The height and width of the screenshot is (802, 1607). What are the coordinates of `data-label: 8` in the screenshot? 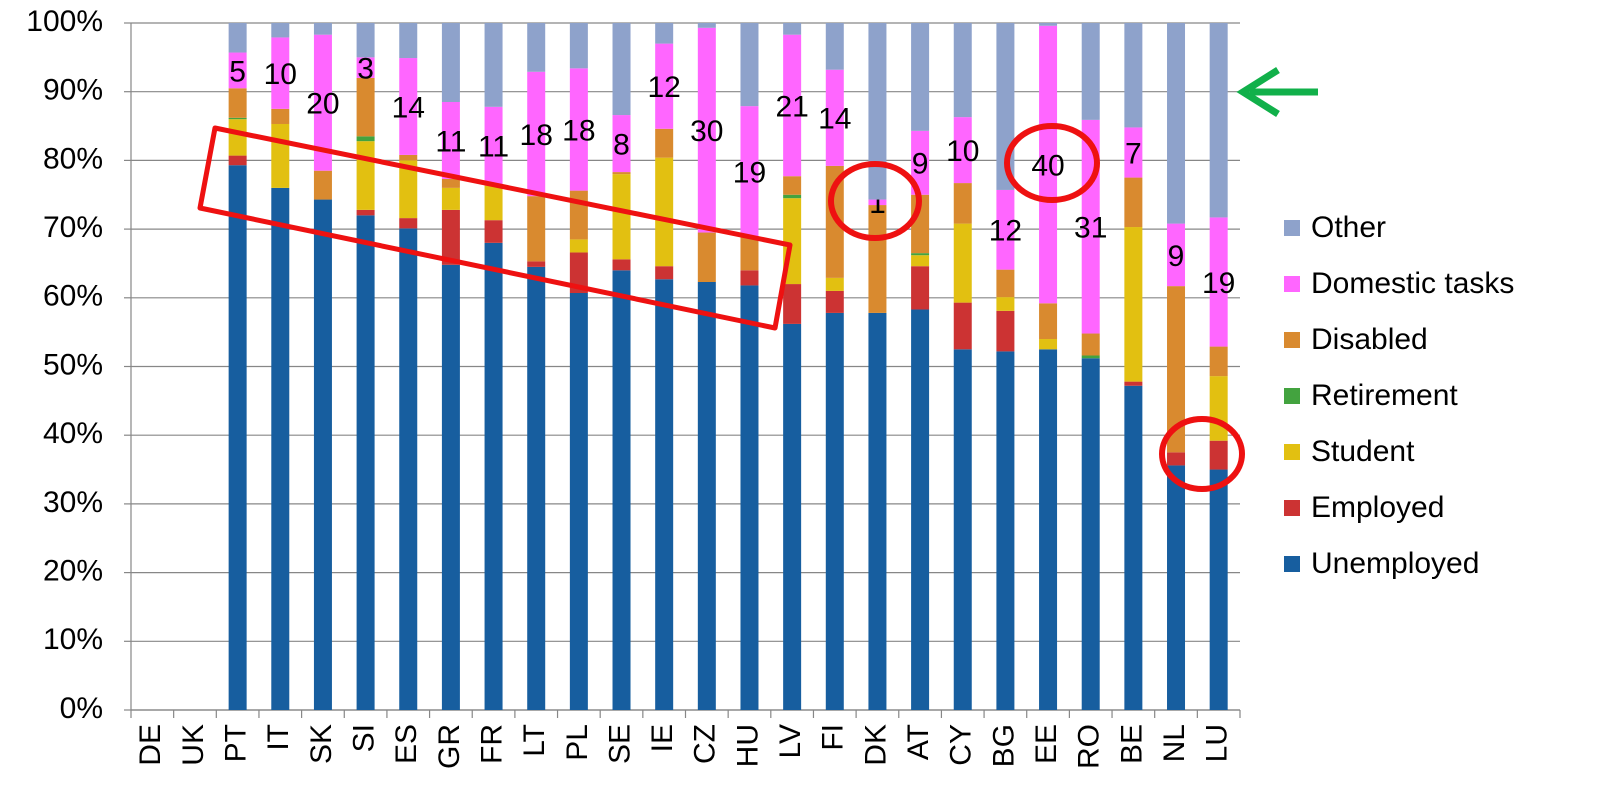 It's located at (621, 144).